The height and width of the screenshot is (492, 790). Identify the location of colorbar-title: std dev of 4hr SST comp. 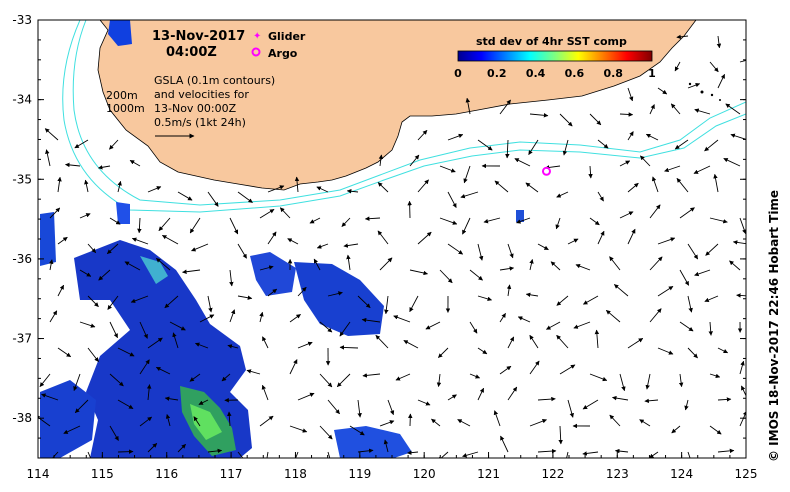
(551, 41).